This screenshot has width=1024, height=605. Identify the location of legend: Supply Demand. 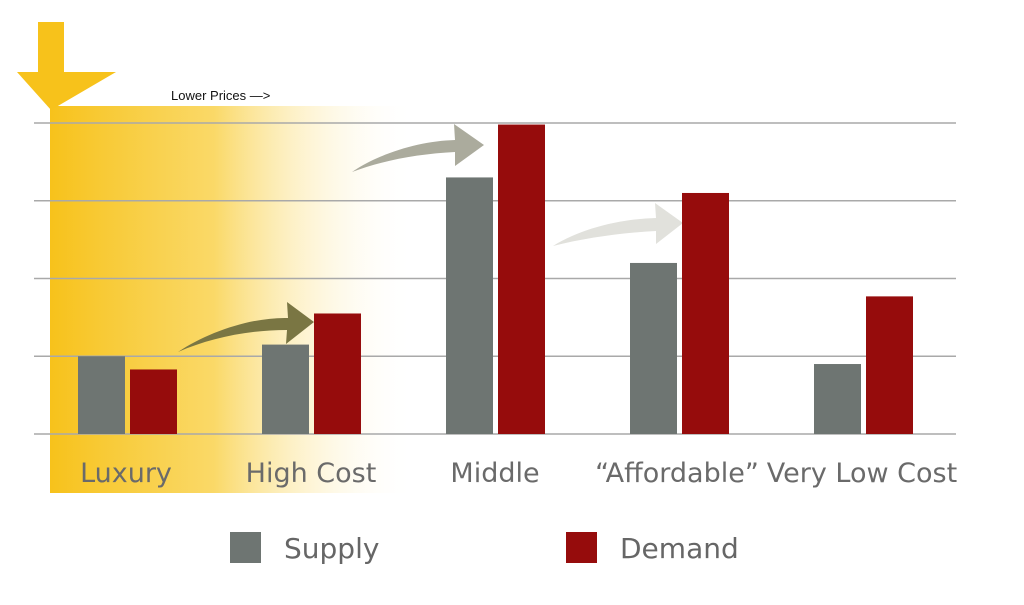
(484, 548).